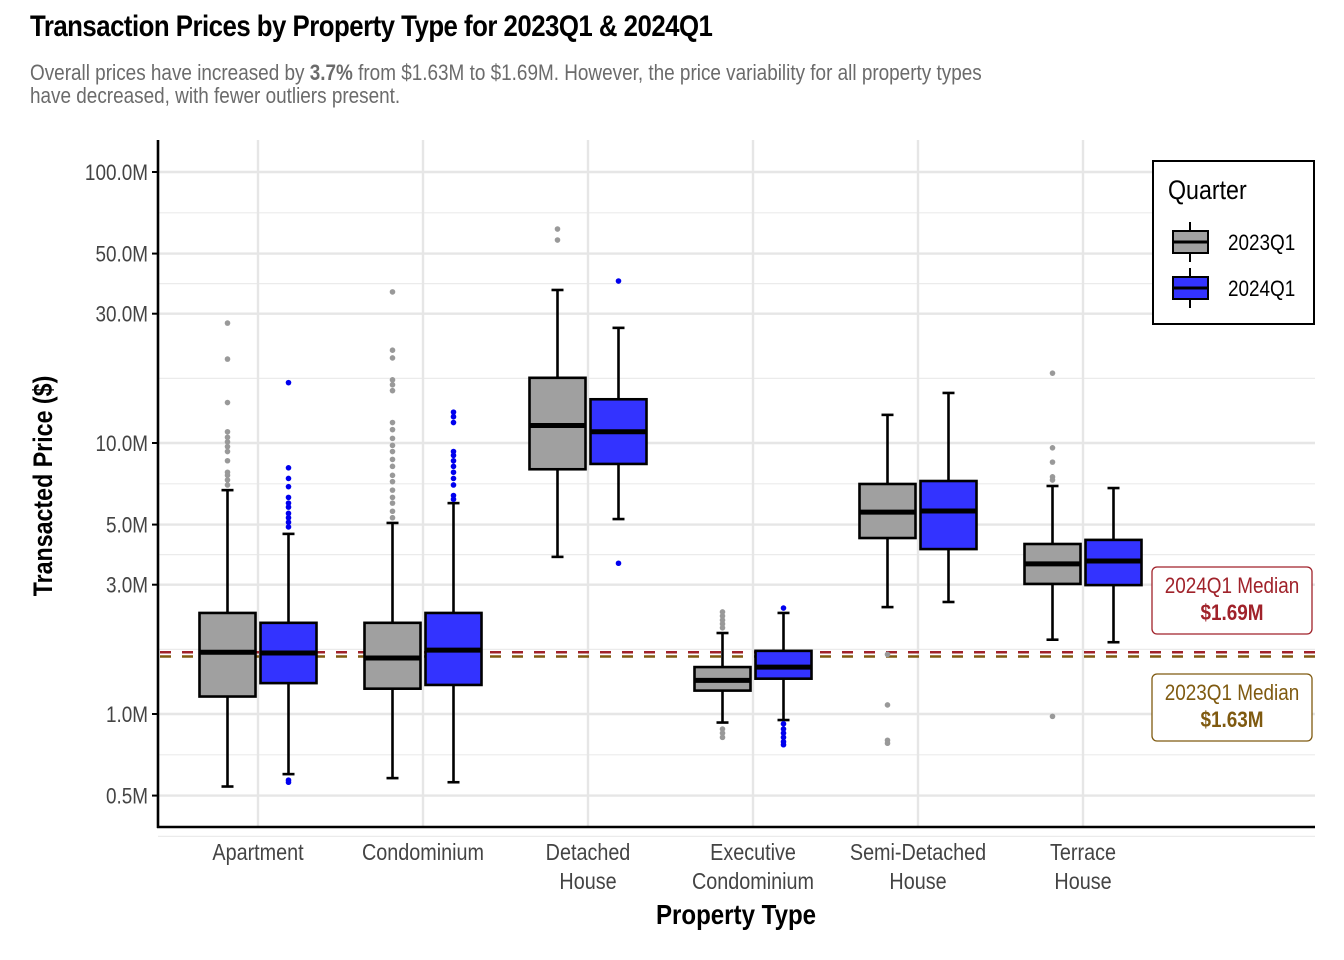  Describe the element at coordinates (121, 444) in the screenshot. I see `y-tick-label: 10.0M` at that location.